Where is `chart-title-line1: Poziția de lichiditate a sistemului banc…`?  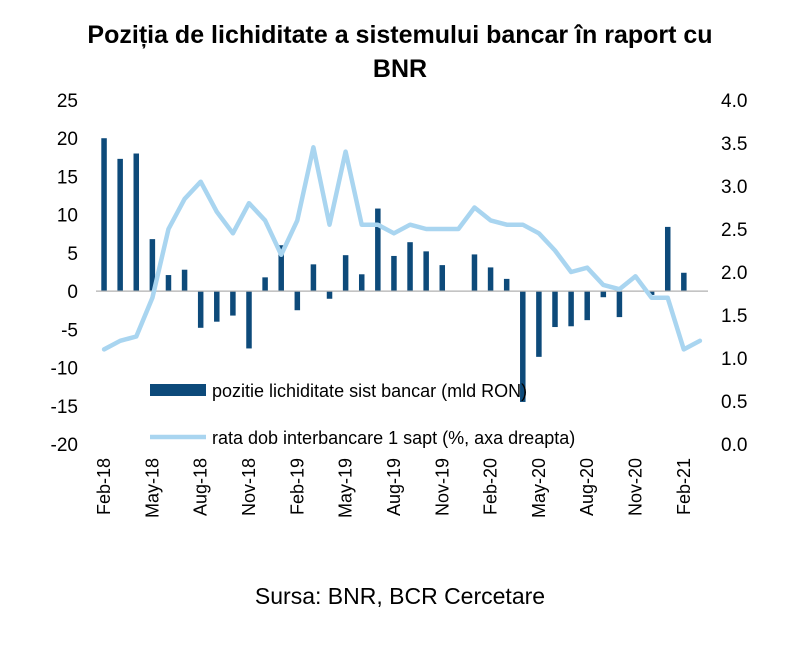
chart-title-line1: Poziția de lichiditate a sistemului banc… is located at coordinates (400, 35).